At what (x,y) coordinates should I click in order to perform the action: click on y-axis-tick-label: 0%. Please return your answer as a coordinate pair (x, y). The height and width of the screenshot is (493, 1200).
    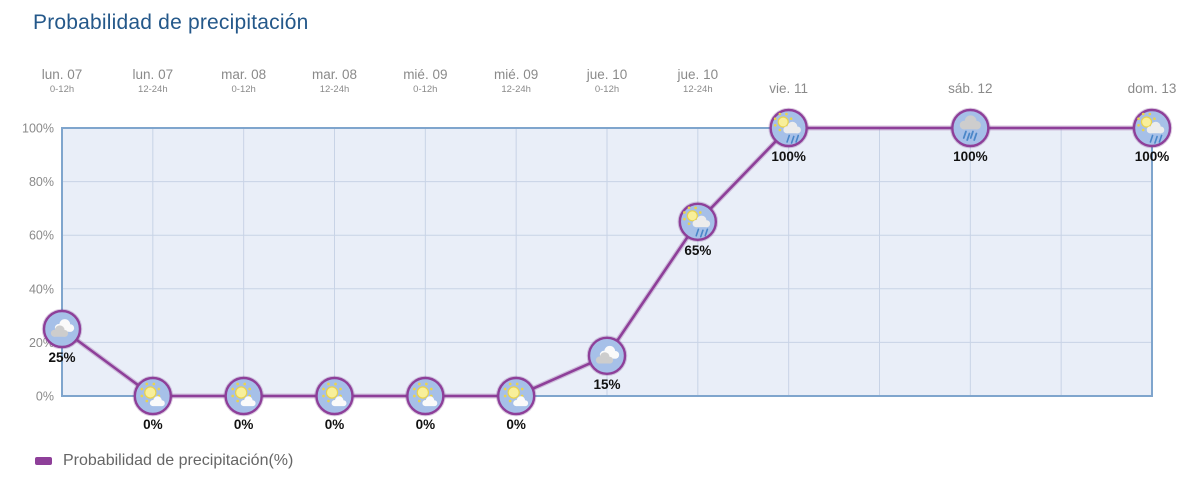
    Looking at the image, I should click on (45, 397).